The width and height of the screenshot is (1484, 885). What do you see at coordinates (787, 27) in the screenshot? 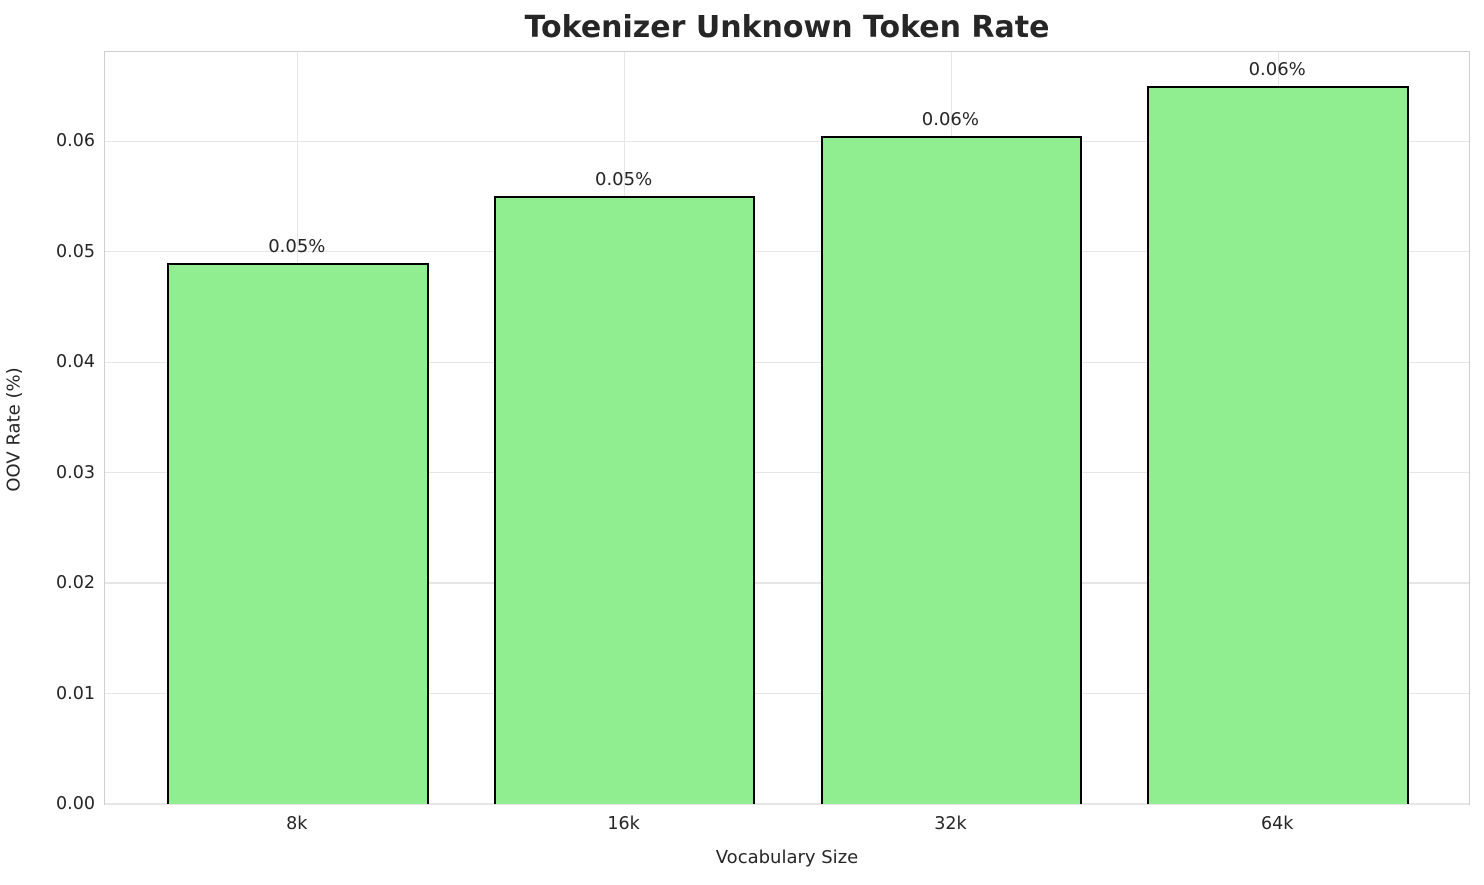
I see `chart-title: Tokenizer Unknown Token Rate` at bounding box center [787, 27].